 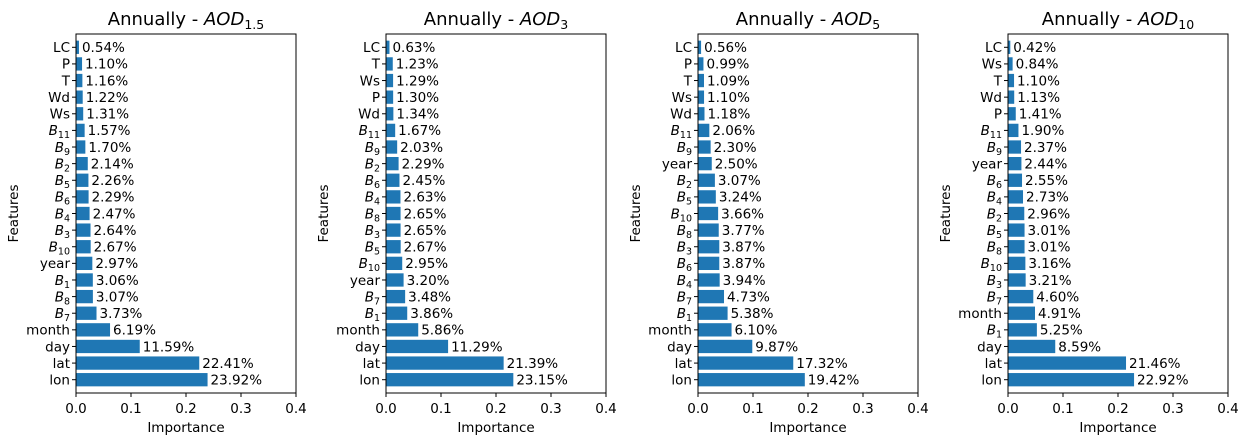 I want to click on bar-value-label: 2.95%, so click(x=426, y=264).